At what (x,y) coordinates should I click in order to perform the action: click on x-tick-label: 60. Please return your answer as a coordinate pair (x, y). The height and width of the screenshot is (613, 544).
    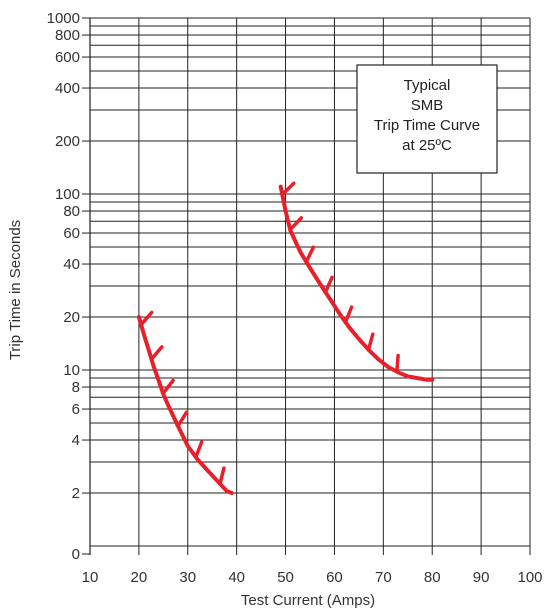
    Looking at the image, I should click on (334, 577).